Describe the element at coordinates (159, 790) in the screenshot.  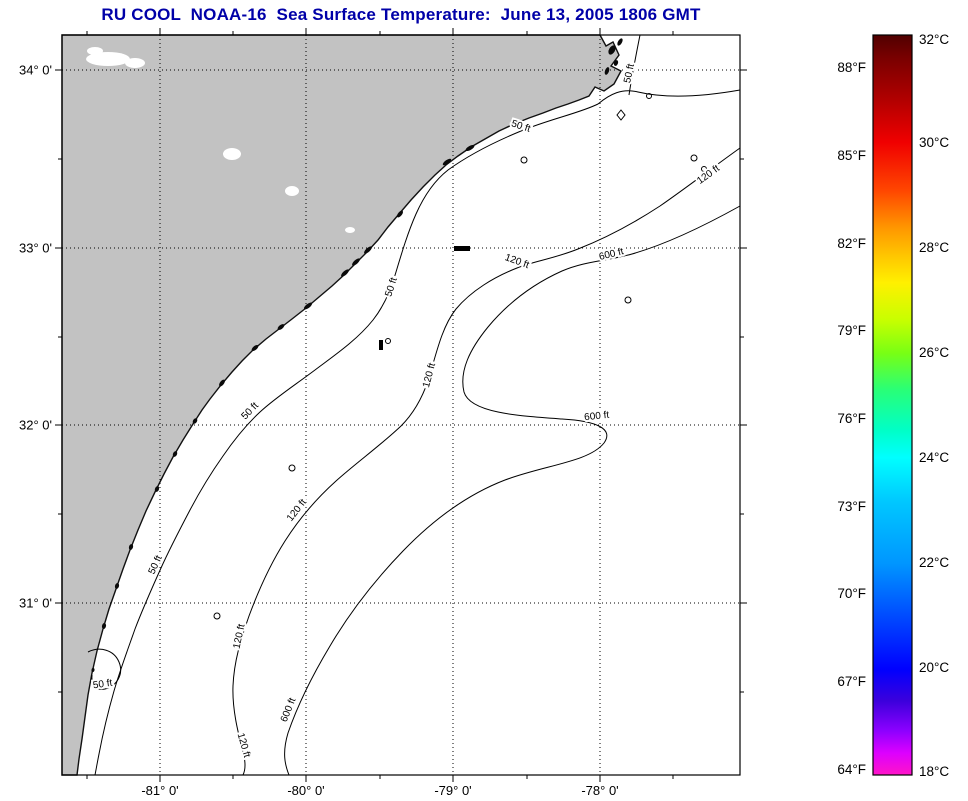
I see `longitude-tick-label: -81° 0'` at that location.